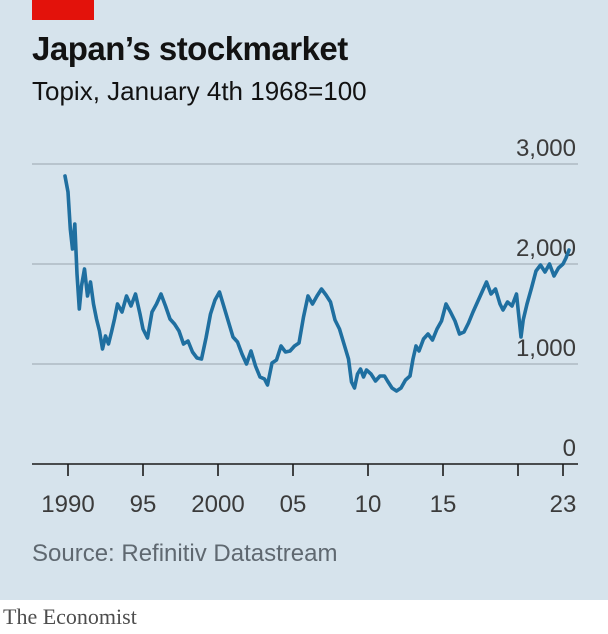  I want to click on x-tick-label: 2000, so click(217, 504).